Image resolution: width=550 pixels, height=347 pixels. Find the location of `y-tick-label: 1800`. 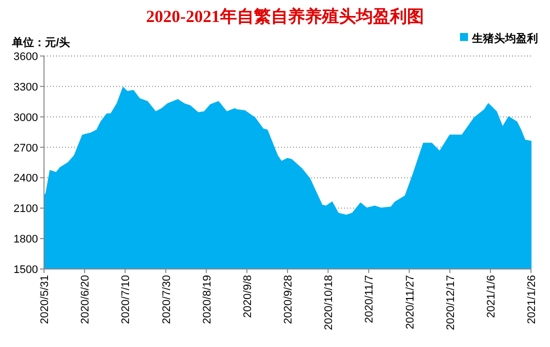

y-tick-label: 1800 is located at coordinates (26, 240).